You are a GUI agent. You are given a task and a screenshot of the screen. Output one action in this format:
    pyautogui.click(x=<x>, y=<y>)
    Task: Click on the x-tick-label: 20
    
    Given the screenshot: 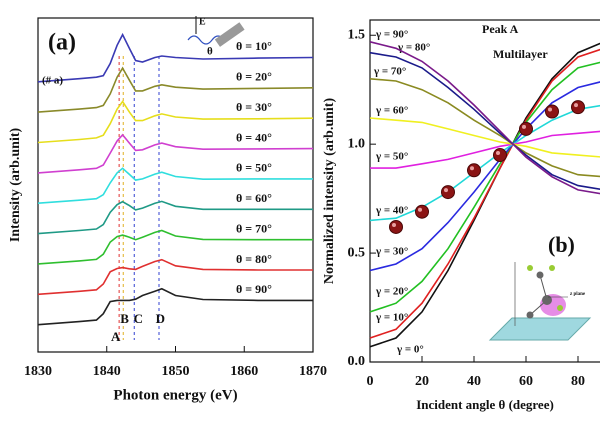 What is the action you would take?
    pyautogui.click(x=422, y=381)
    